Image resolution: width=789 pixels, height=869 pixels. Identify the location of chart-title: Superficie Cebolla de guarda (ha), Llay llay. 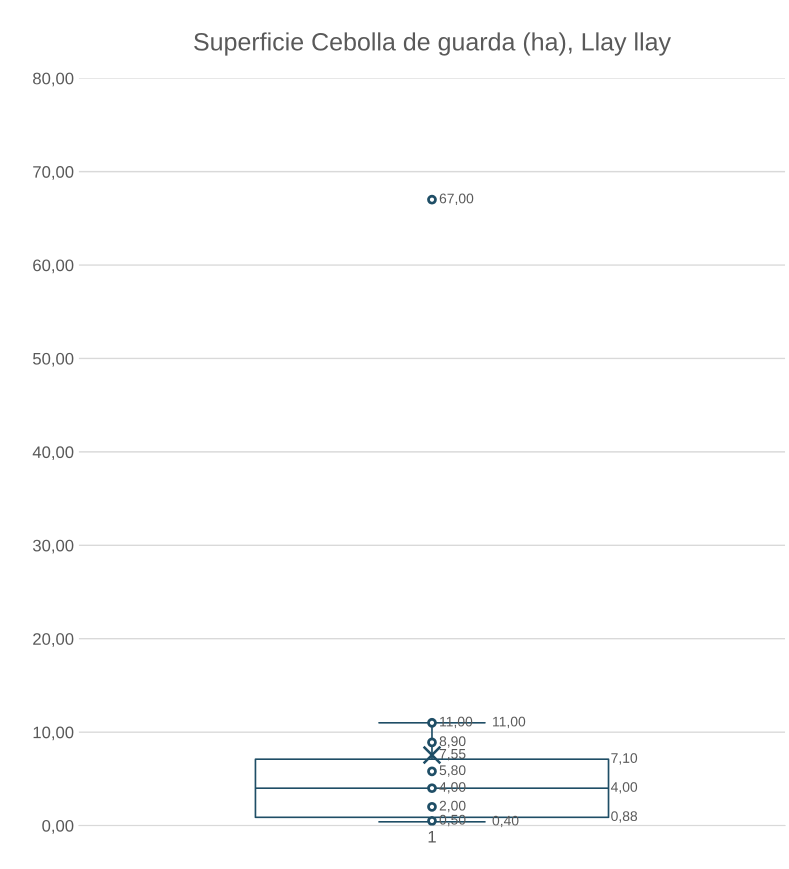
(432, 44).